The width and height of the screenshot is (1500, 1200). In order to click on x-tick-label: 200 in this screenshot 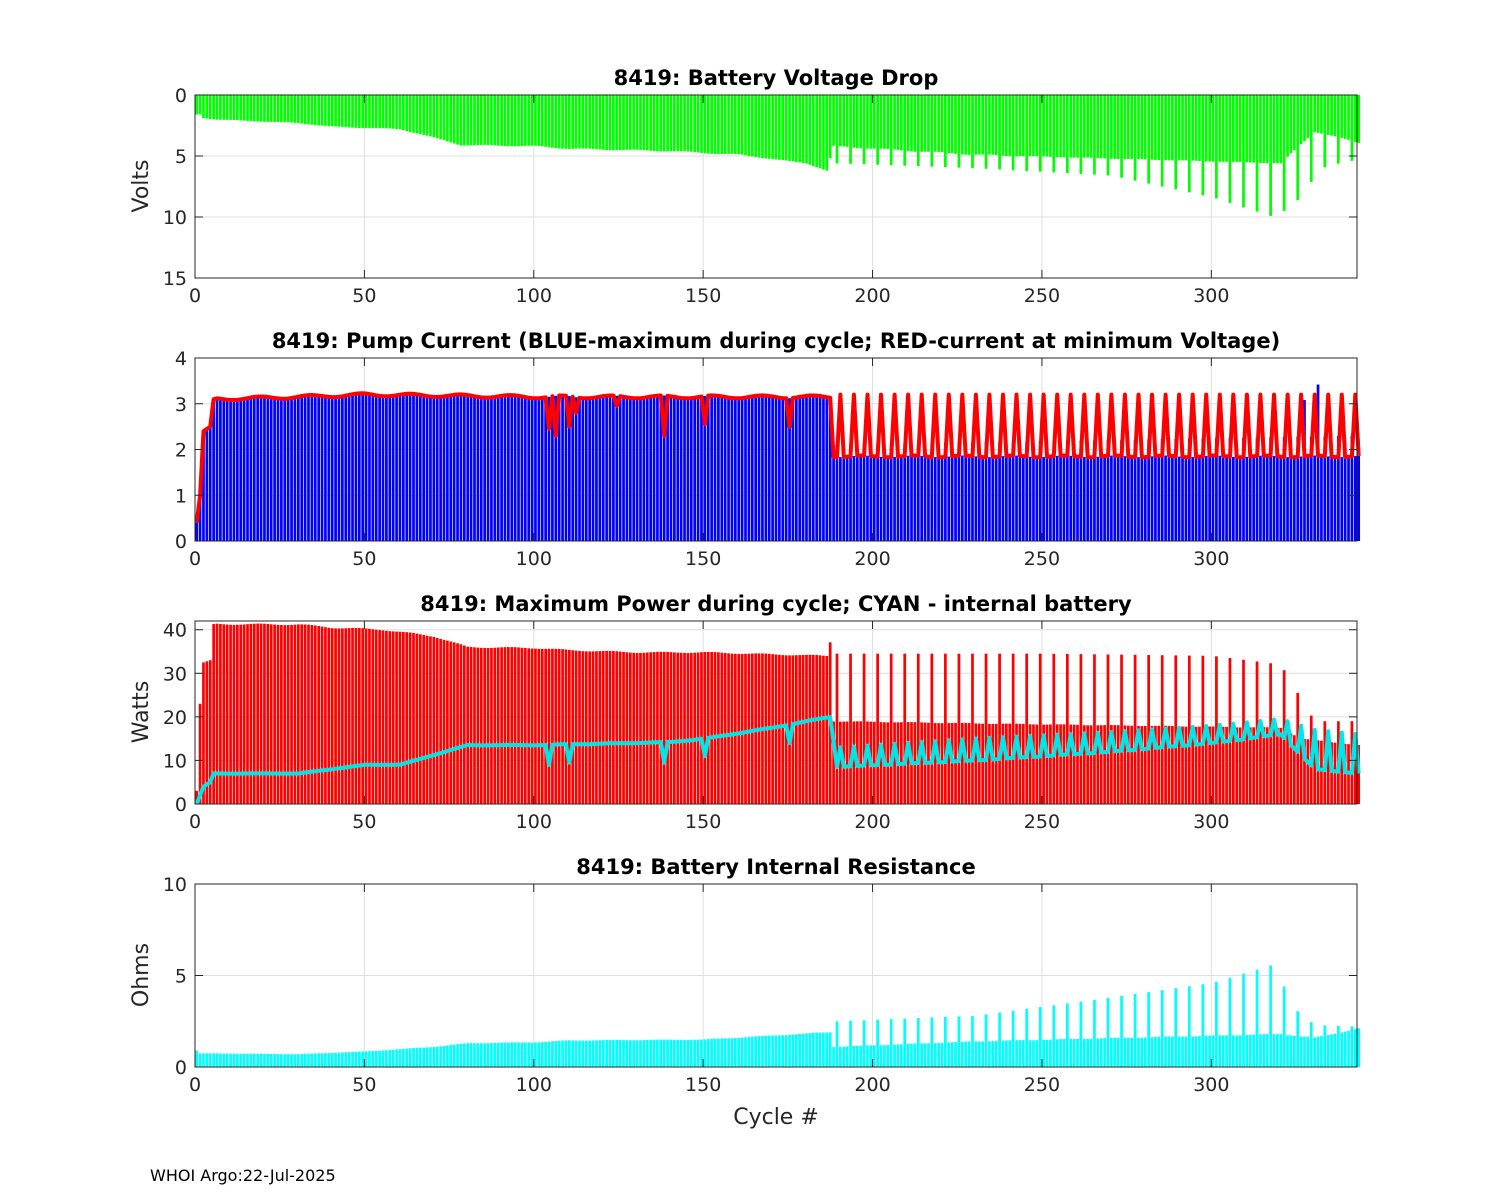, I will do `click(872, 1085)`.